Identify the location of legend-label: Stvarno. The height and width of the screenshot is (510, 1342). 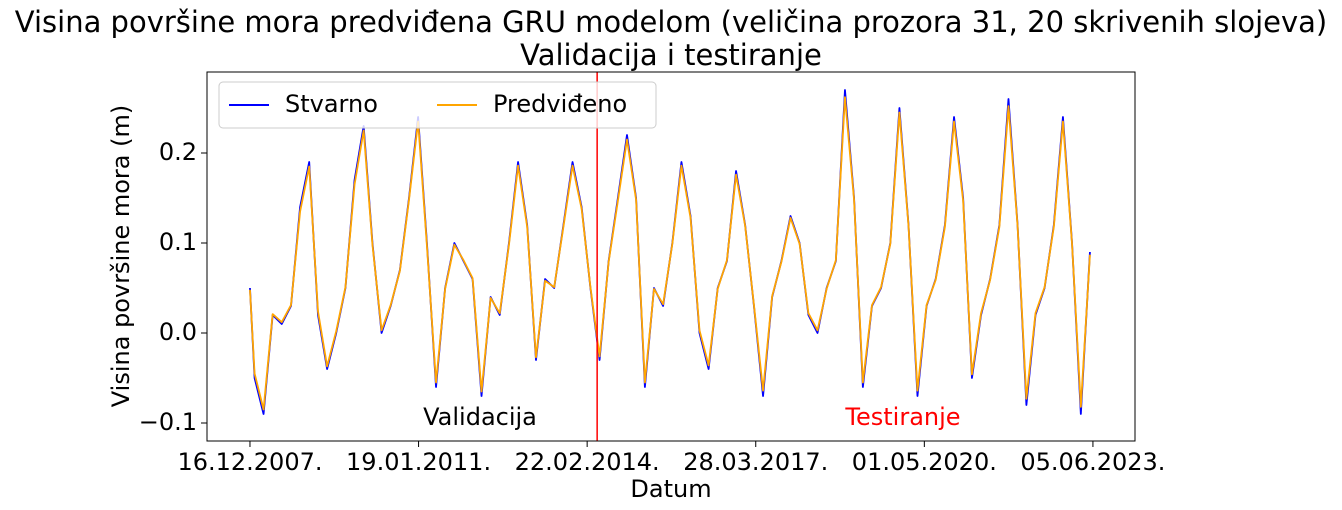
(331, 104).